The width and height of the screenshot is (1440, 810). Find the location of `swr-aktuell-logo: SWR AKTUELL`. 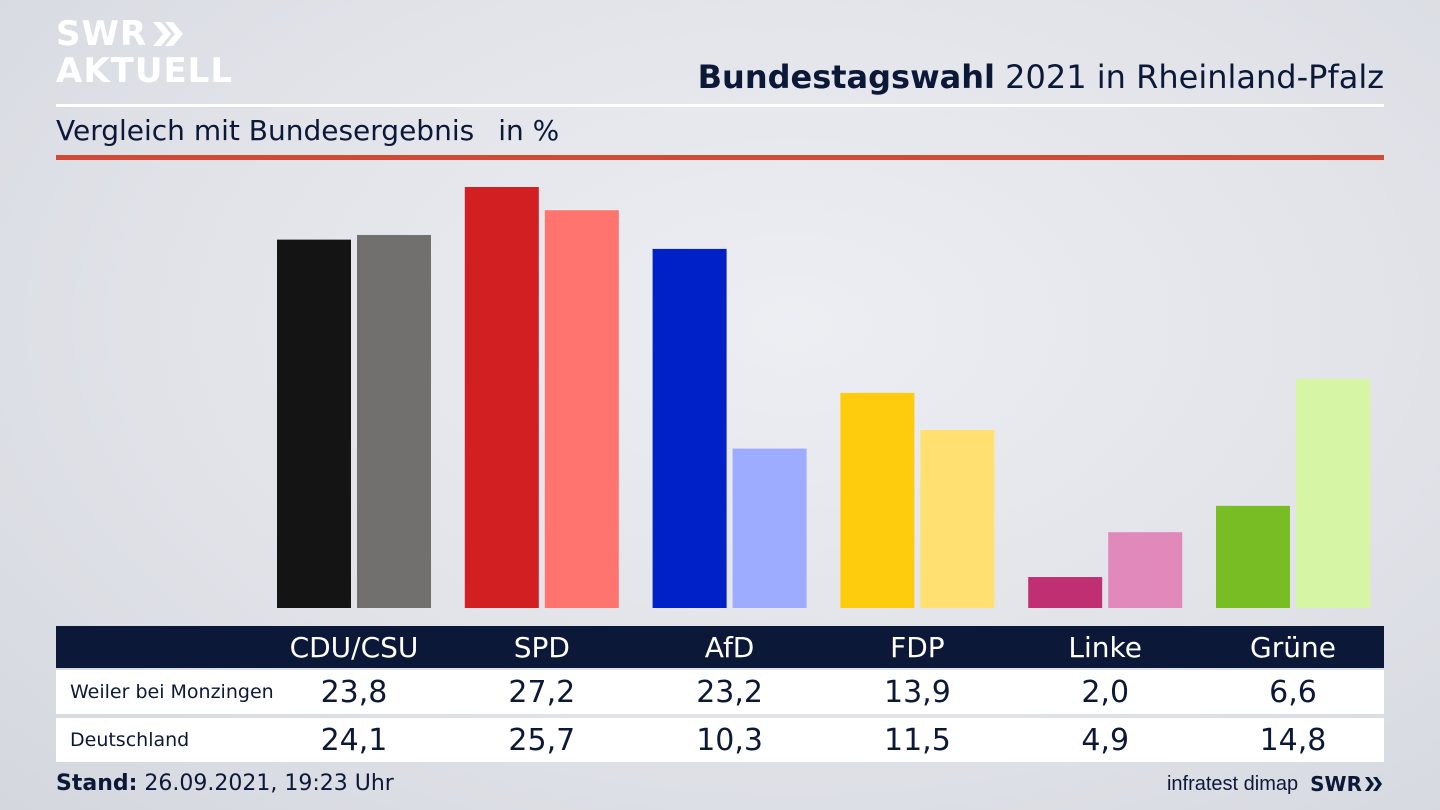

swr-aktuell-logo: SWR AKTUELL is located at coordinates (144, 52).